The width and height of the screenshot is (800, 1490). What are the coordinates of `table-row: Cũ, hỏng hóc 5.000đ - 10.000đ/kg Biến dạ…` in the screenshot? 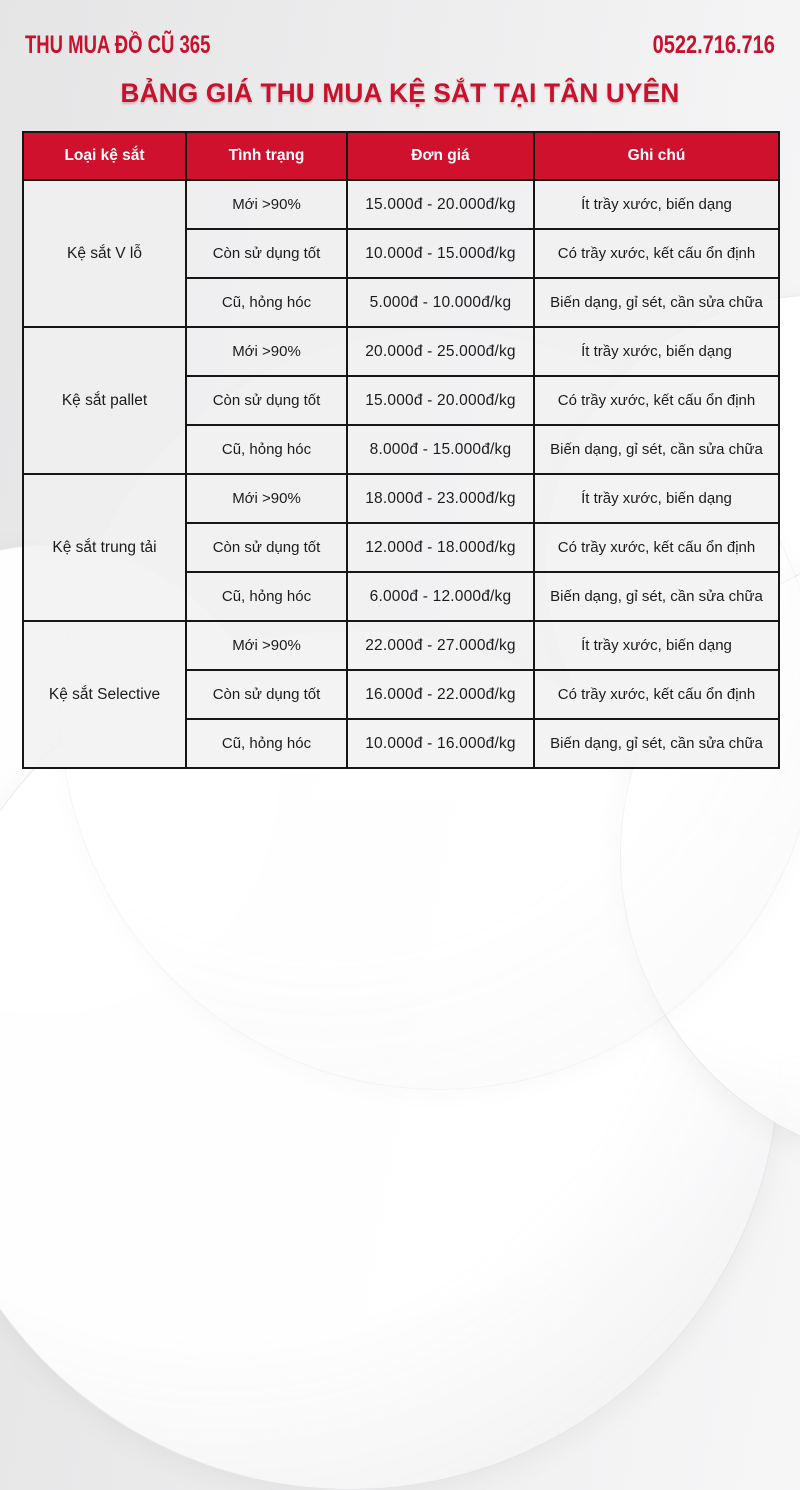 It's located at (401, 302).